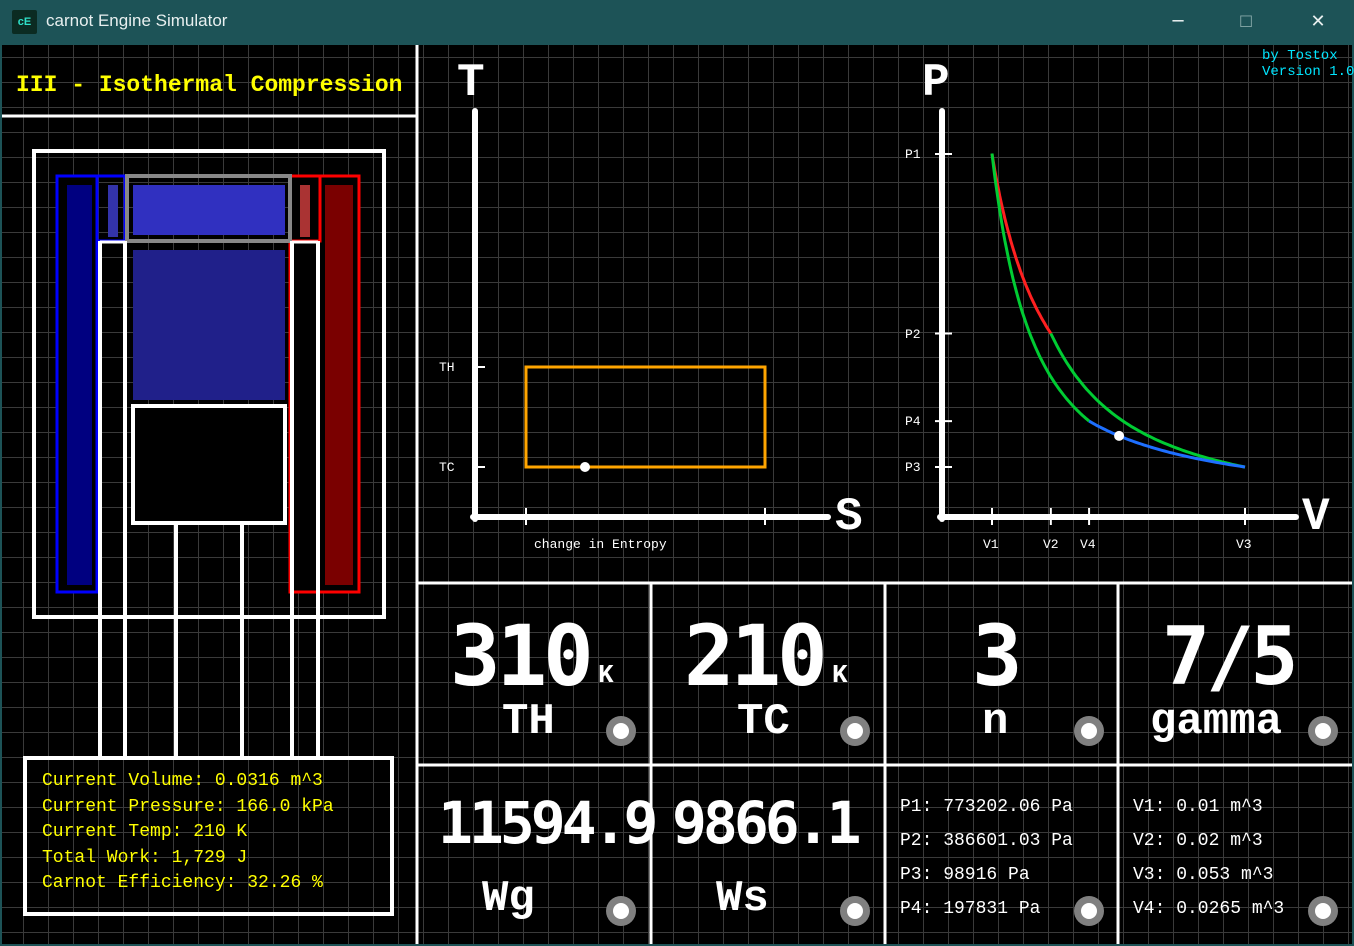 The width and height of the screenshot is (1354, 946). Describe the element at coordinates (1117, 316) in the screenshot. I see `pv-chart` at that location.